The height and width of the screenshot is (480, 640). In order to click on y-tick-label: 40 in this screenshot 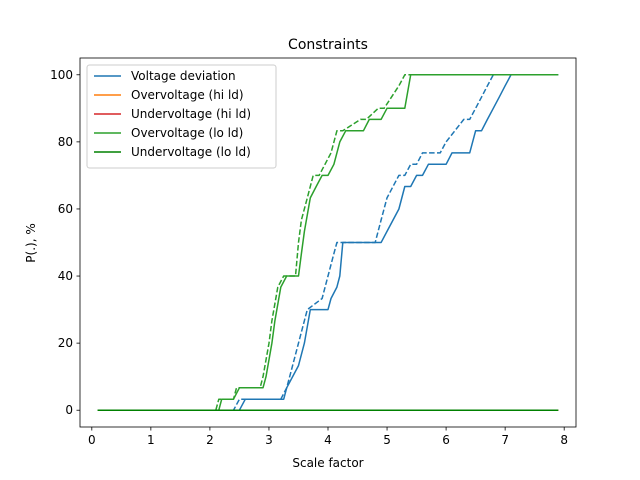, I will do `click(65, 276)`.